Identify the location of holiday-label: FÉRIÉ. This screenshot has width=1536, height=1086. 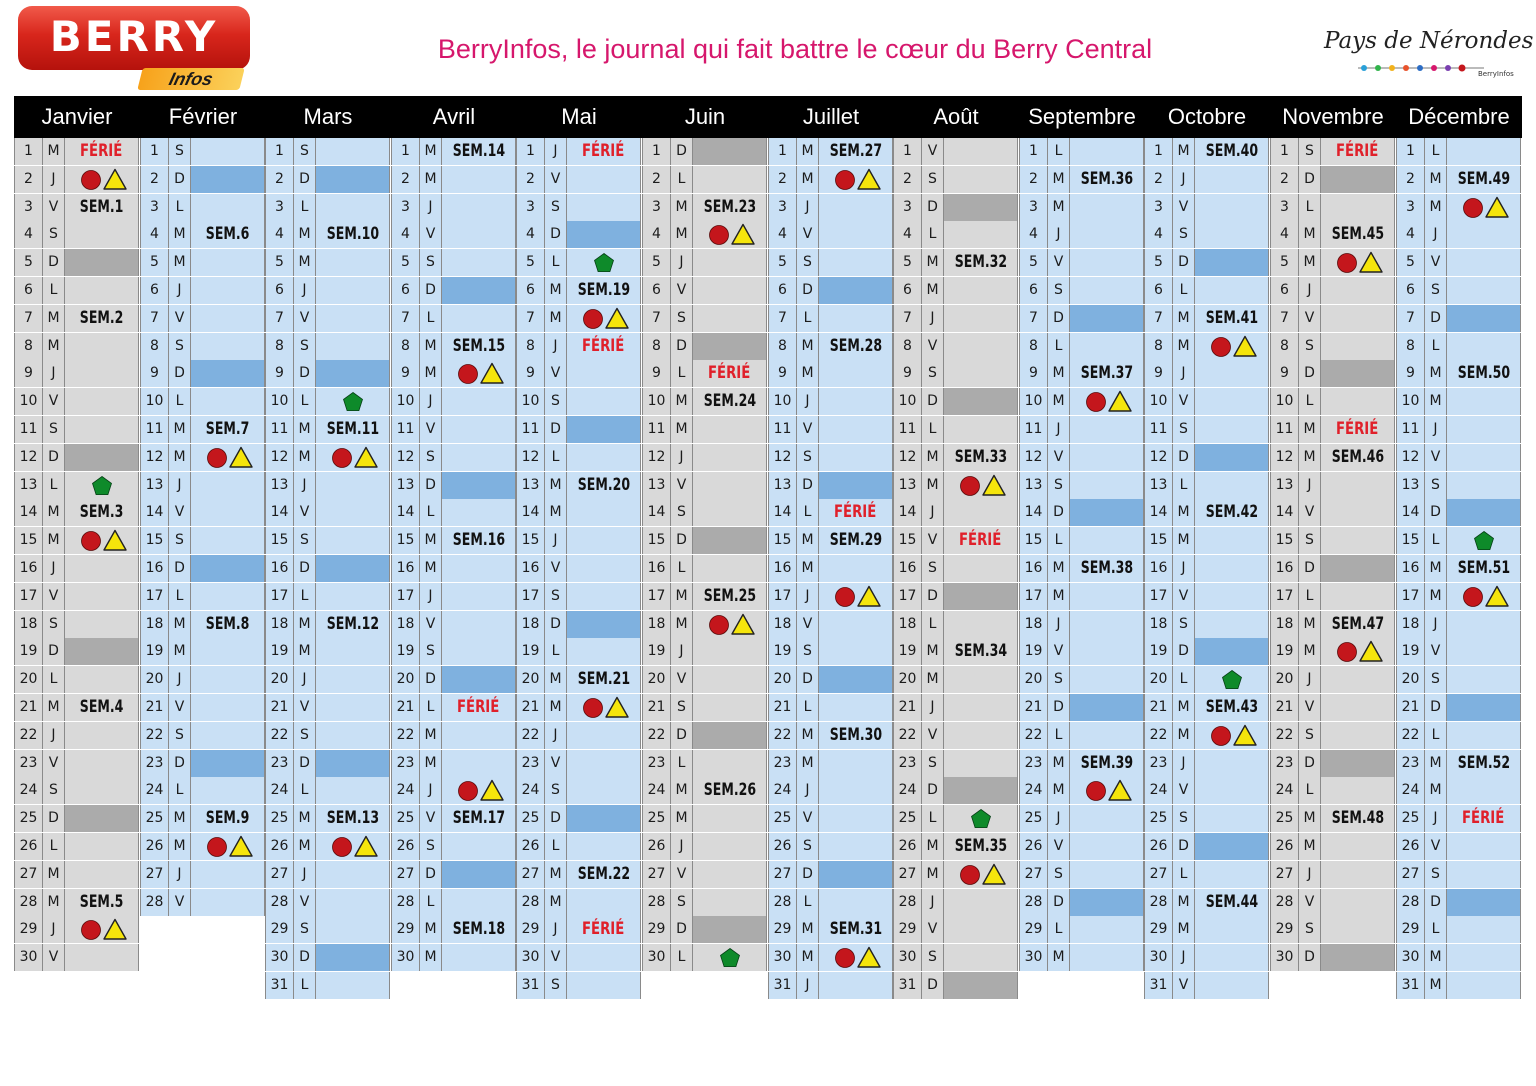
(603, 151).